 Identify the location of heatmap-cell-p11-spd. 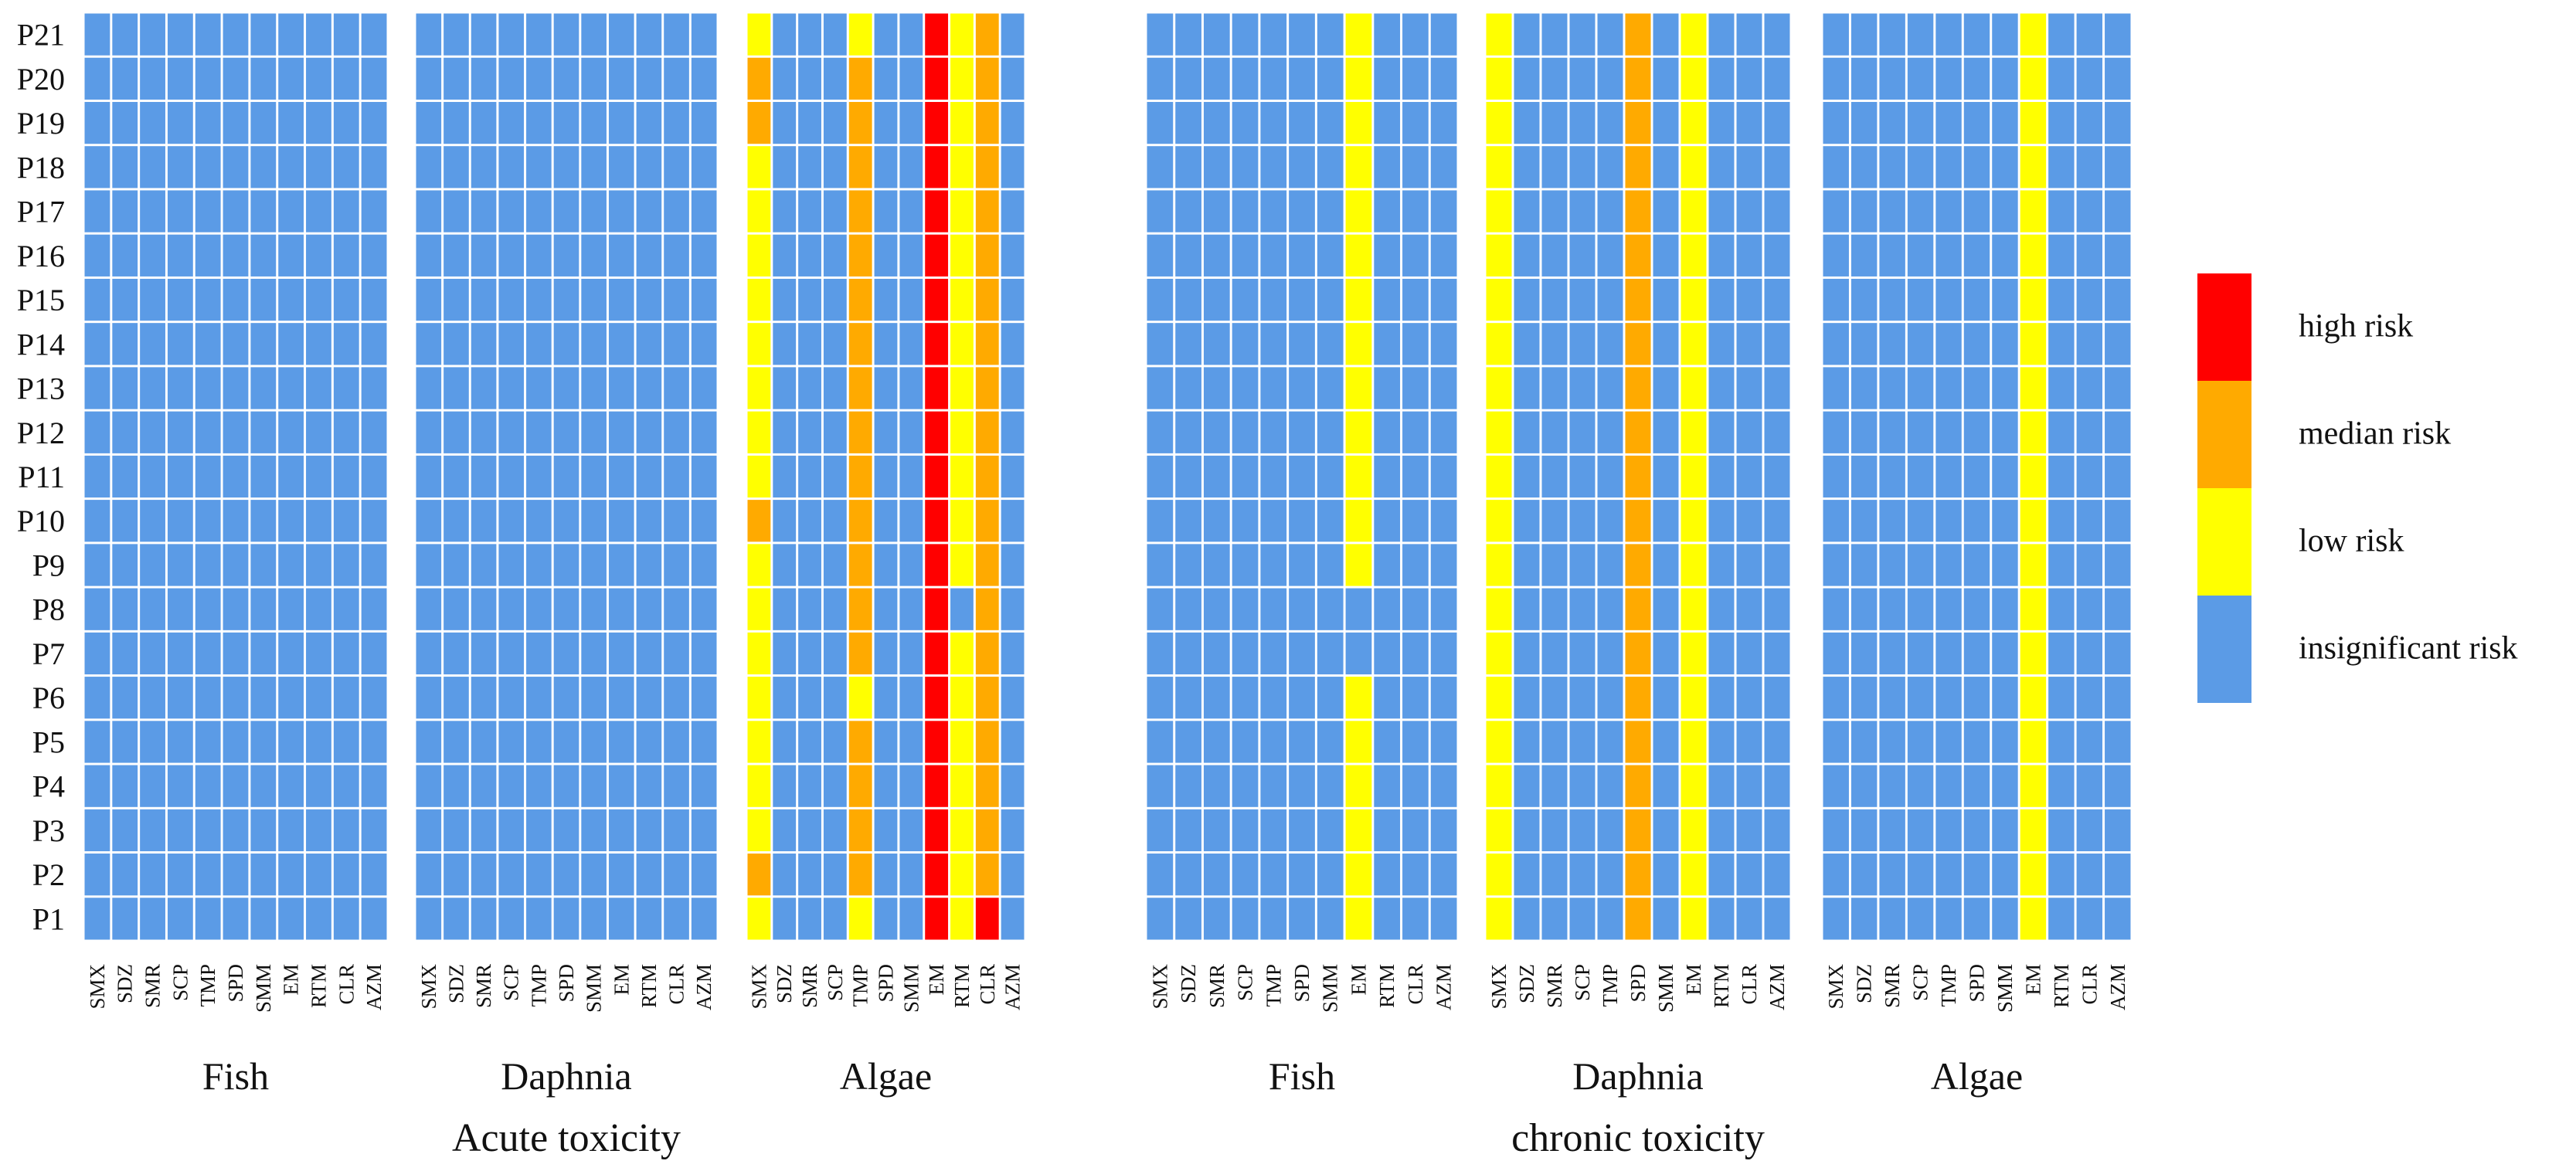
(1302, 476).